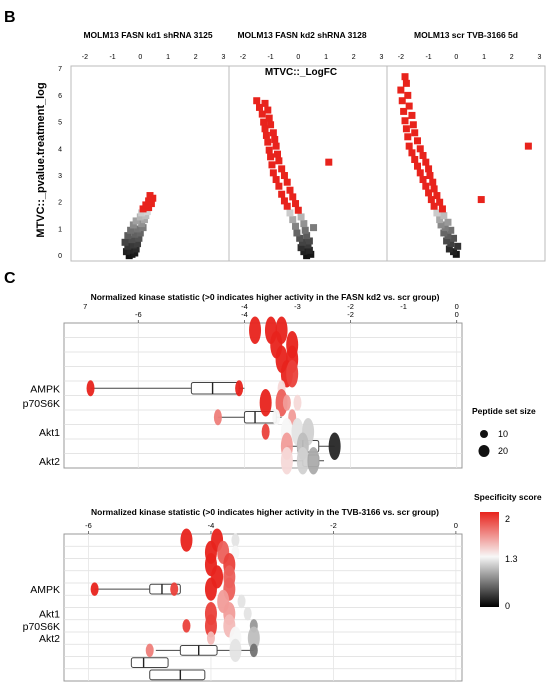 Image resolution: width=550 pixels, height=687 pixels. What do you see at coordinates (484, 451) in the screenshot?
I see `size-legend-20-marker` at bounding box center [484, 451].